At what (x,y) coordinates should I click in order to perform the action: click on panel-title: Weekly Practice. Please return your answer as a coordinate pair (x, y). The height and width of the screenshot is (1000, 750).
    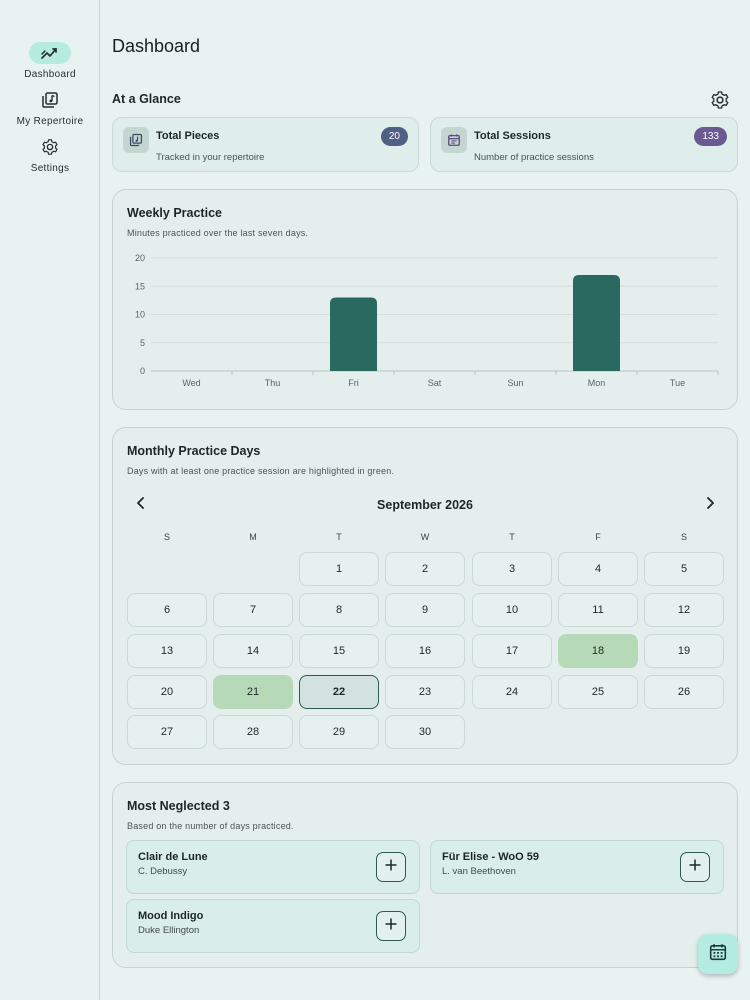
    Looking at the image, I should click on (174, 213).